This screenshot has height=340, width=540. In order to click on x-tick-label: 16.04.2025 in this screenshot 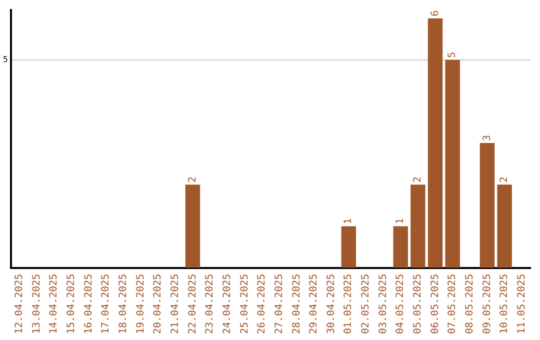, I will do `click(88, 304)`.